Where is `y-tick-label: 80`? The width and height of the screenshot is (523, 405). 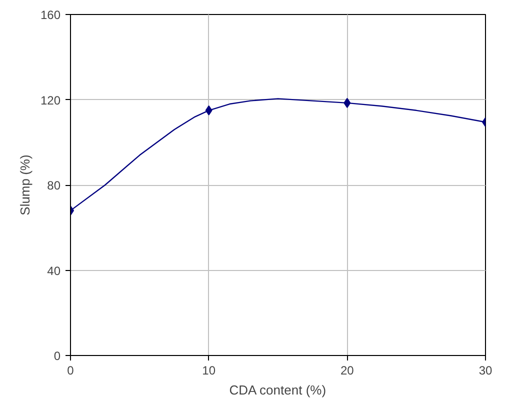
y-tick-label: 80 is located at coordinates (54, 185).